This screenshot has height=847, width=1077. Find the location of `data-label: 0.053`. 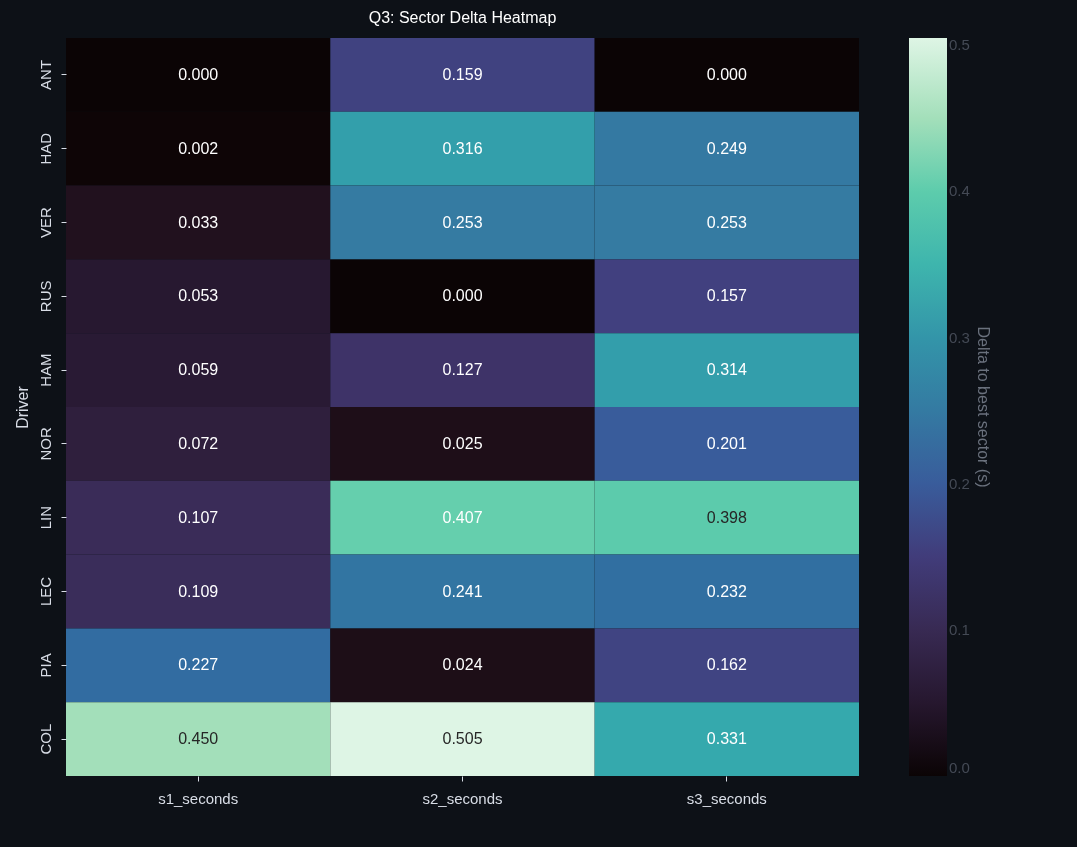

data-label: 0.053 is located at coordinates (198, 296).